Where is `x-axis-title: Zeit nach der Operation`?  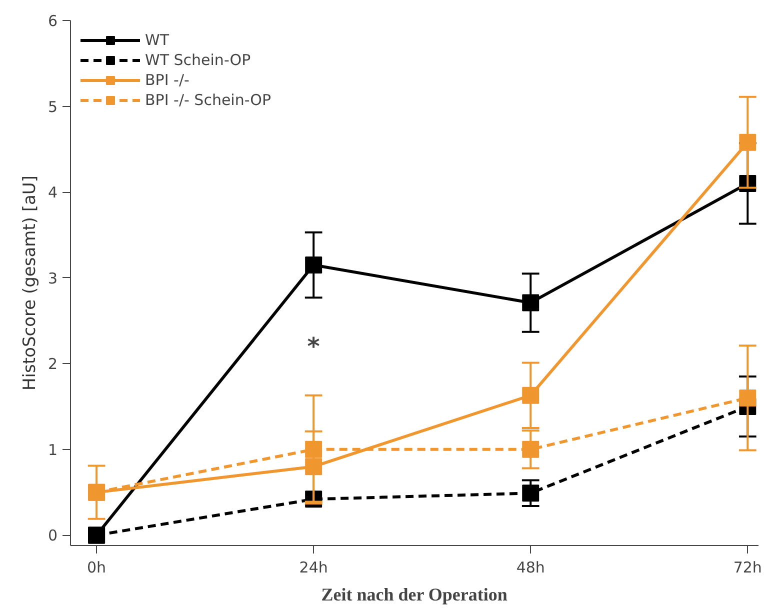
x-axis-title: Zeit nach der Operation is located at coordinates (414, 594).